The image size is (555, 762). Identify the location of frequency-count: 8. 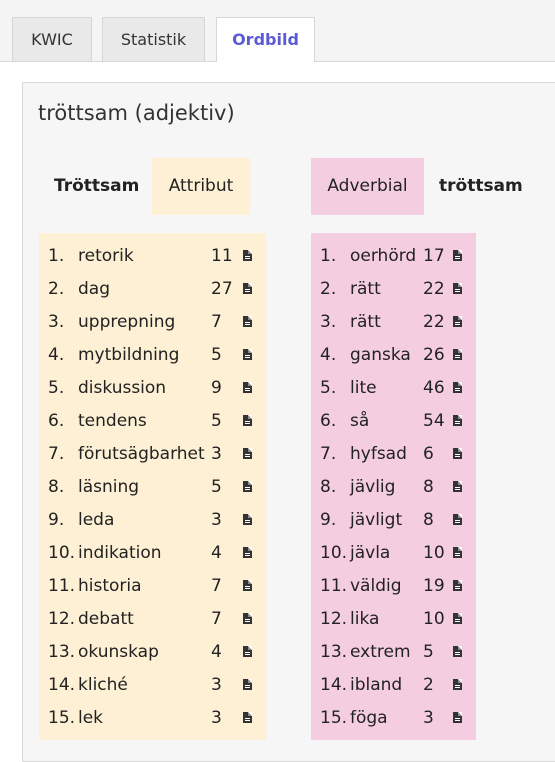
(428, 520).